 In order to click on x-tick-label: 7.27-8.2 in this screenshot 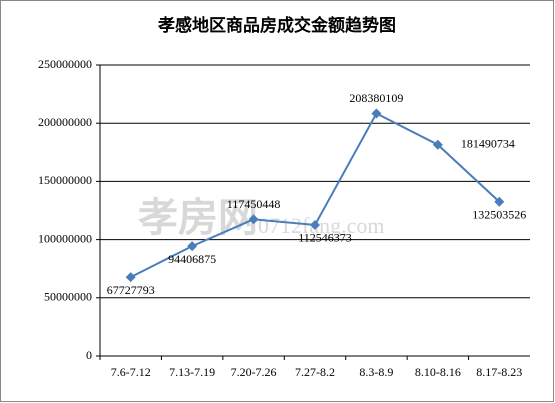, I will do `click(315, 372)`.